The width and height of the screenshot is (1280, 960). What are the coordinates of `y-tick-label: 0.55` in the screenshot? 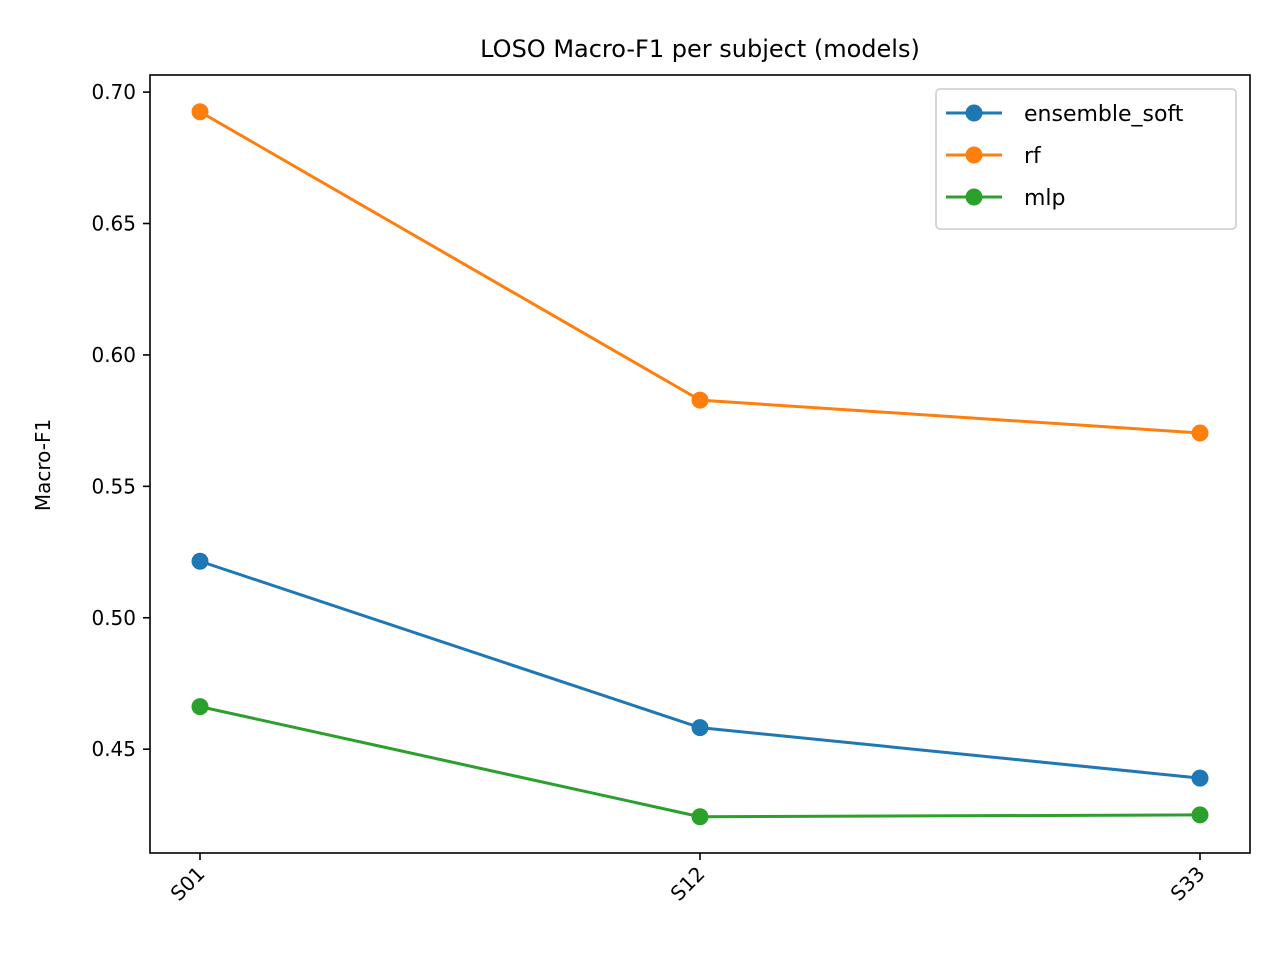 It's located at (113, 486).